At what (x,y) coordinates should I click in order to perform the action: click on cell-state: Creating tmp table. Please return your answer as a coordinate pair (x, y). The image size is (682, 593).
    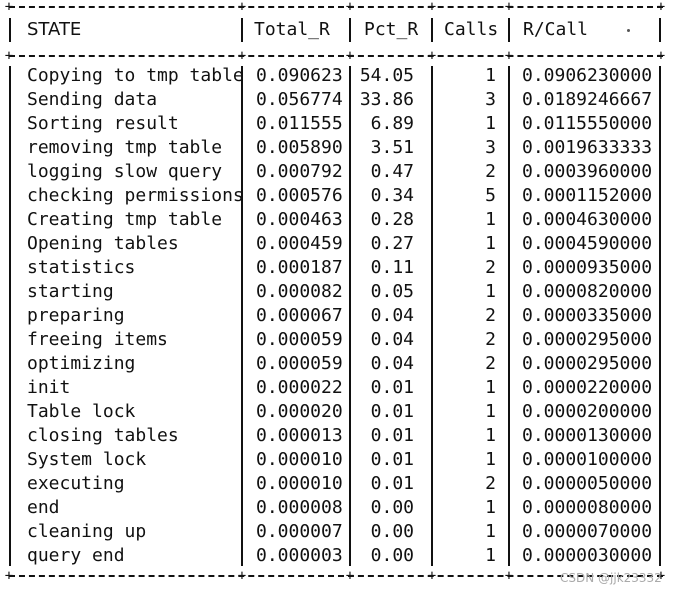
    Looking at the image, I should click on (125, 219).